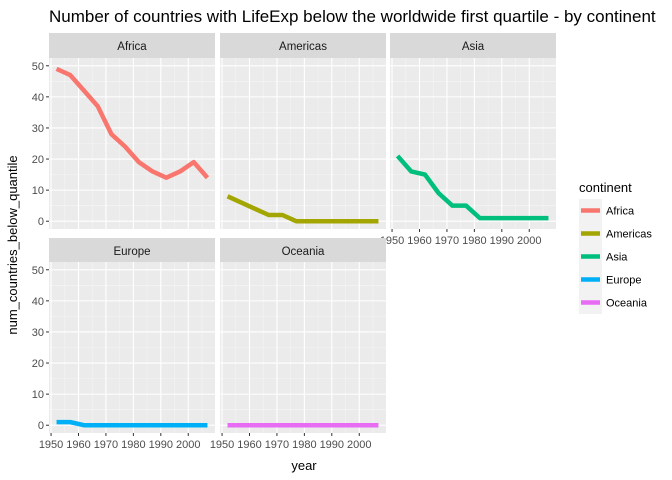 The width and height of the screenshot is (672, 480). What do you see at coordinates (617, 258) in the screenshot?
I see `legend-label: Asia` at bounding box center [617, 258].